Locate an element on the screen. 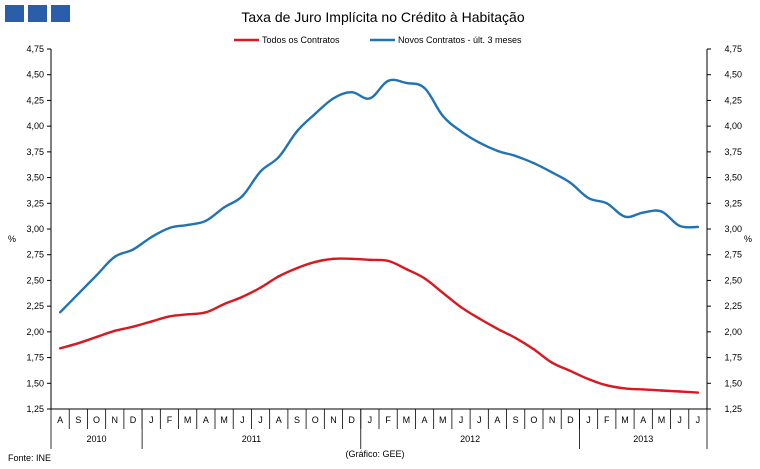 The image size is (760, 469). legend-label-novos: Novos Contratos - últ. 3 meses is located at coordinates (460, 40).